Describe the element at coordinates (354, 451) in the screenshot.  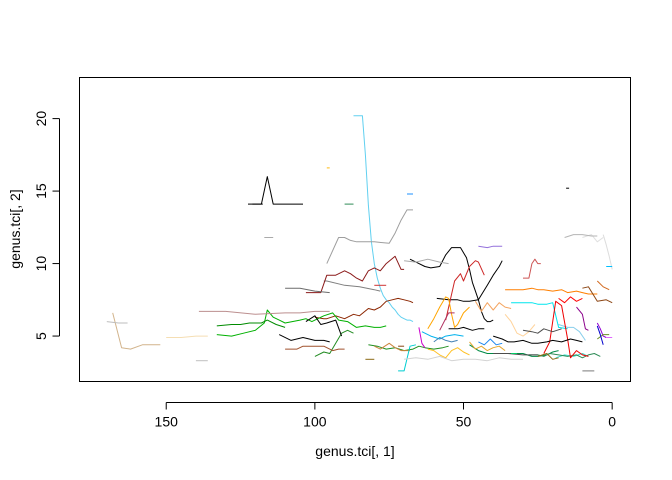
I see `x-axis-title: genus.tci[, 1]` at that location.